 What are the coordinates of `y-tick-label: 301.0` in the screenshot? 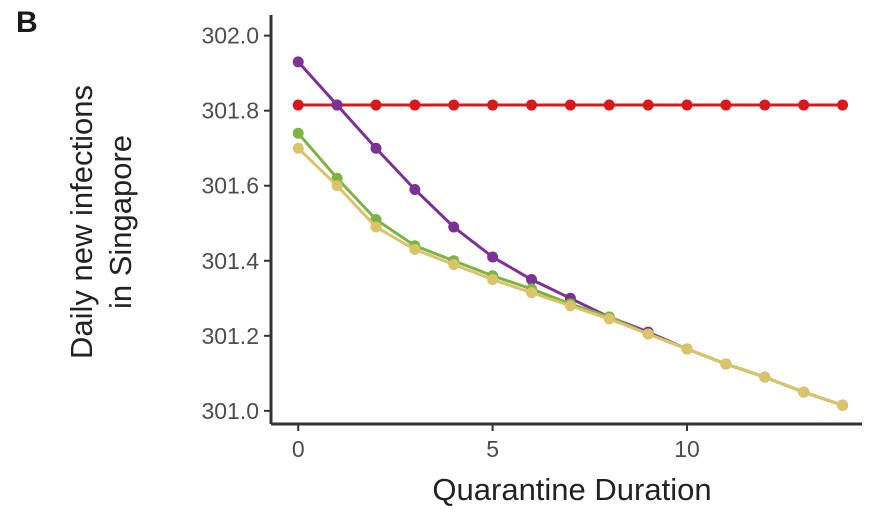 It's located at (230, 411).